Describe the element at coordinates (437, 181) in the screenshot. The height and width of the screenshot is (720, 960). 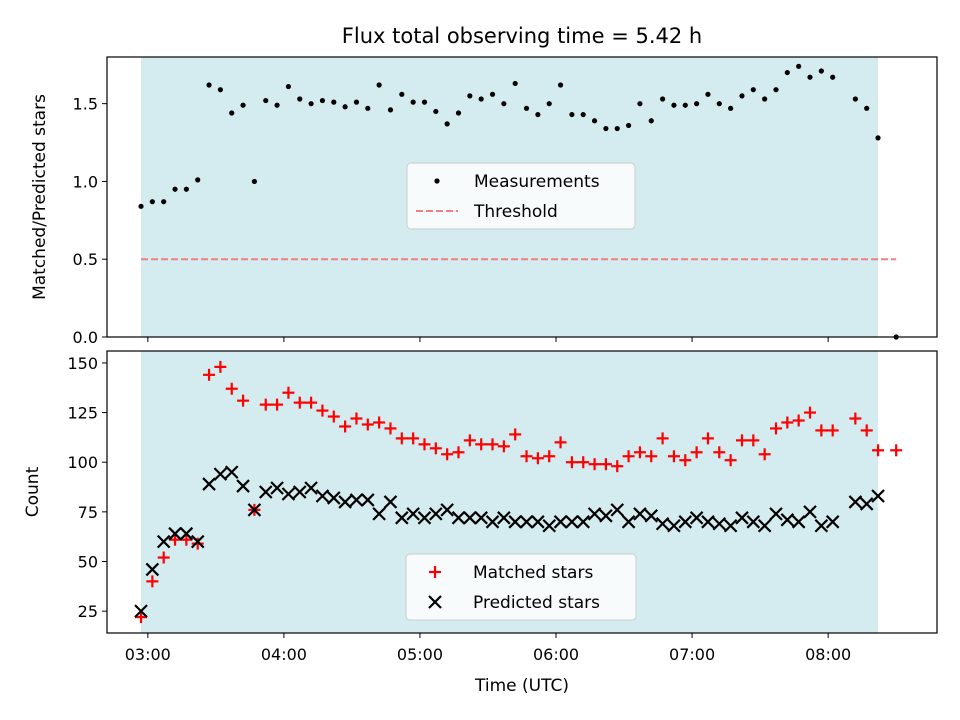
I see `legend-measurements-marker` at that location.